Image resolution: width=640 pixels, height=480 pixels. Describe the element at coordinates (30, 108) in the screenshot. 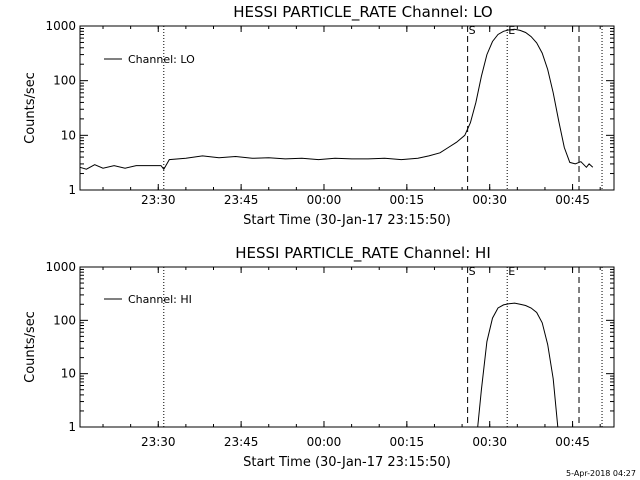

I see `y-axis-label-lo: Counts/sec` at that location.